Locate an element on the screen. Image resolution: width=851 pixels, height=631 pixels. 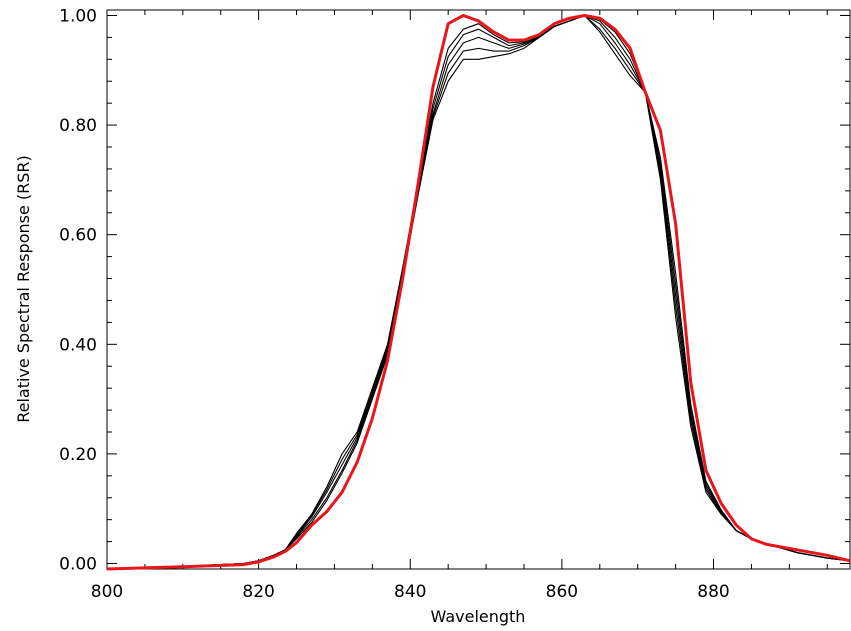
x-tick-label: 820 is located at coordinates (258, 592).